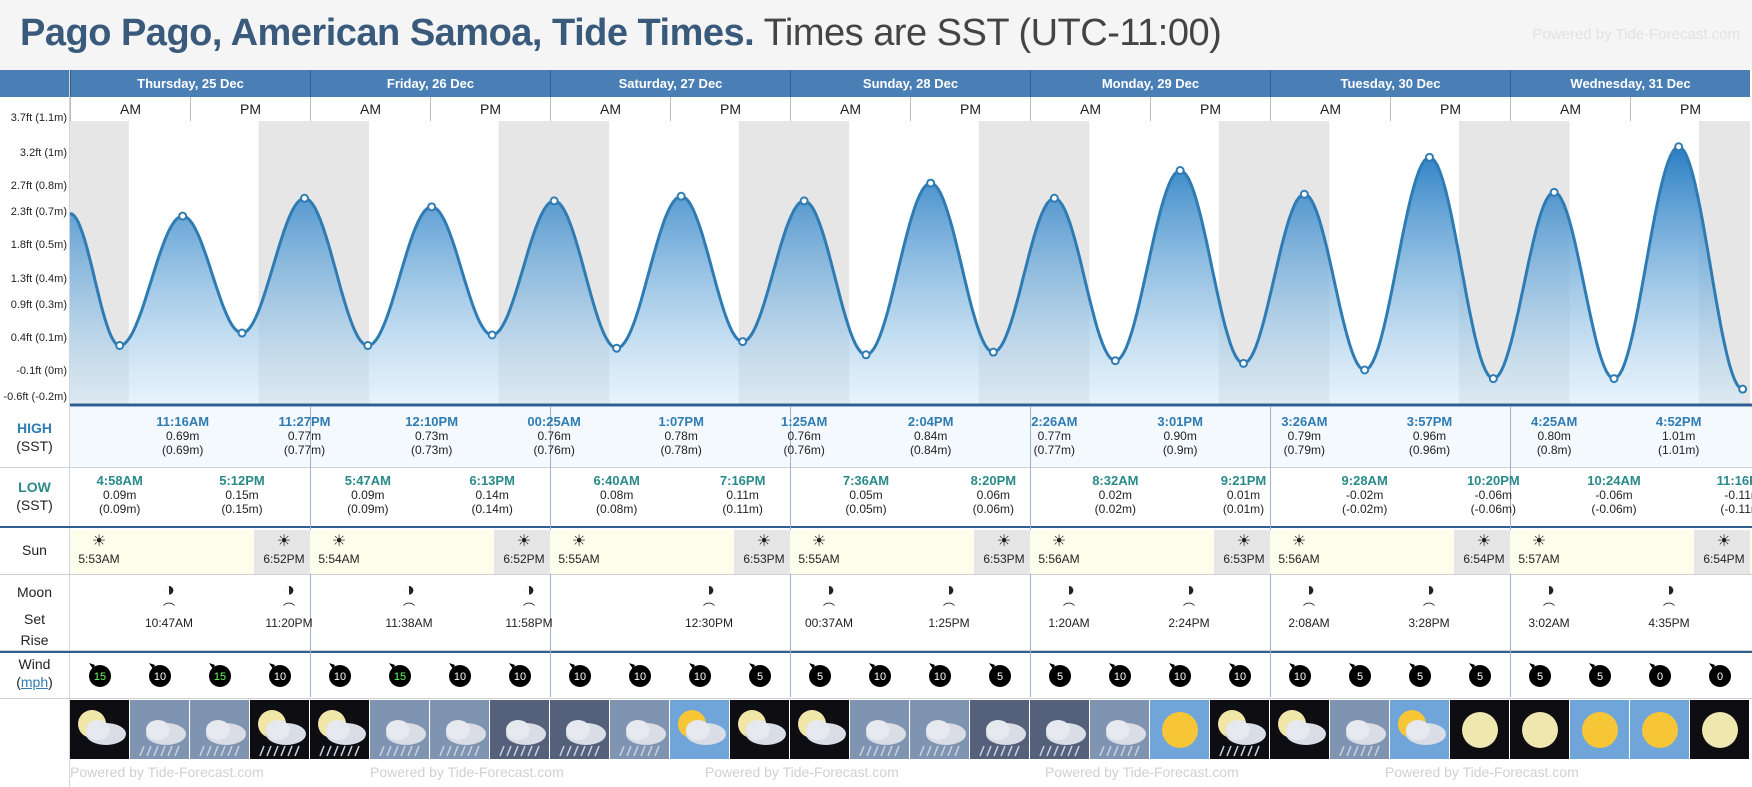  I want to click on high-tide-time: 3:57PM, so click(1429, 421).